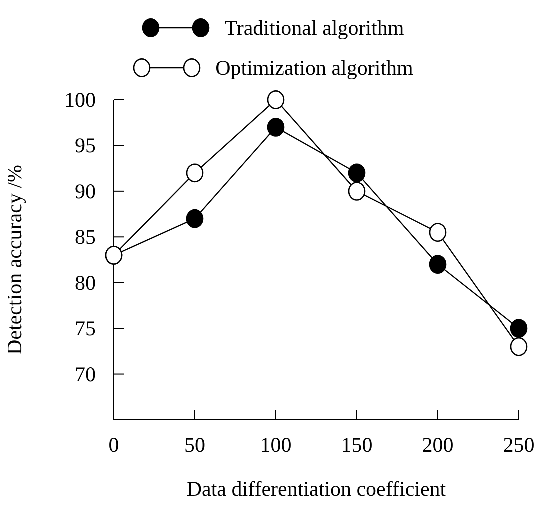 The height and width of the screenshot is (506, 537). What do you see at coordinates (519, 445) in the screenshot?
I see `x-tick-label: 250` at bounding box center [519, 445].